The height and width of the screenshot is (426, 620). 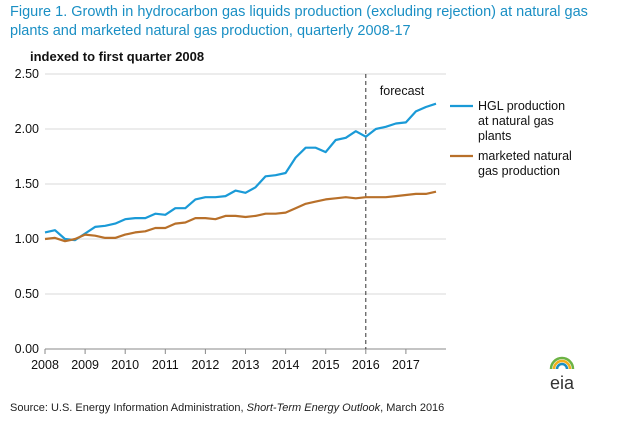 What do you see at coordinates (240, 216) in the screenshot?
I see `marketed-gas-line` at bounding box center [240, 216].